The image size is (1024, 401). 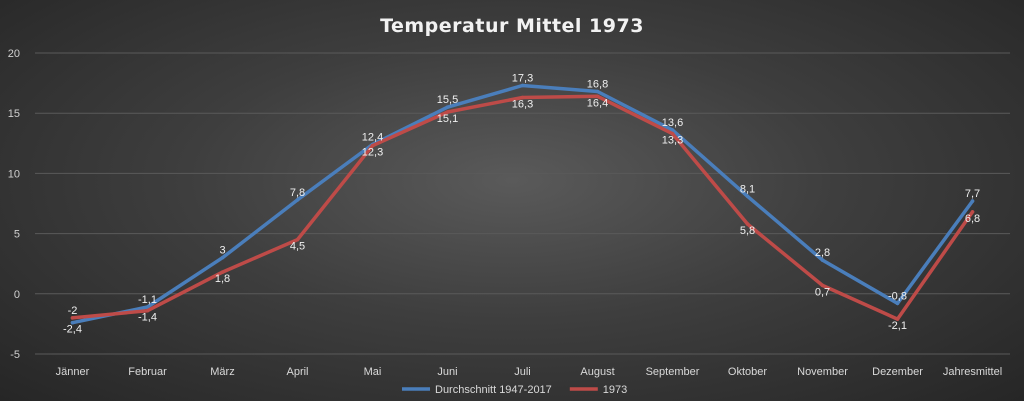 I want to click on data-label: 0,7, so click(x=822, y=292).